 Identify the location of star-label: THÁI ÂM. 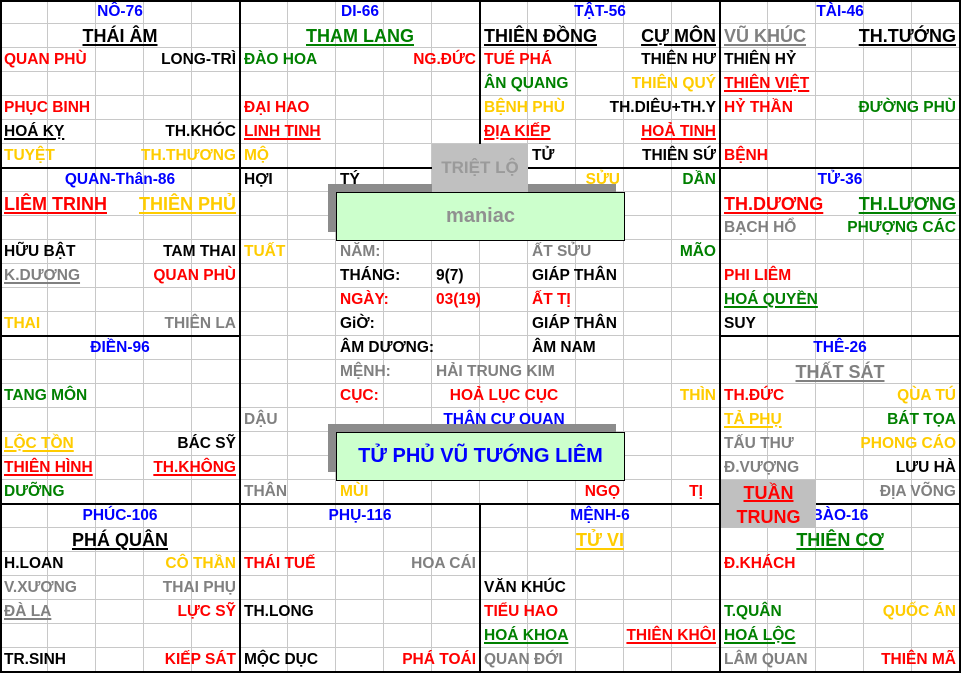
(120, 36).